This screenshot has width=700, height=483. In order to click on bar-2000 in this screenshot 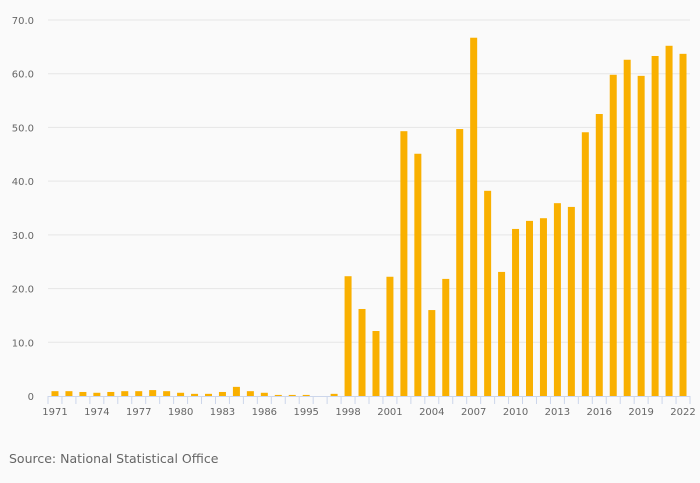, I will do `click(376, 363)`.